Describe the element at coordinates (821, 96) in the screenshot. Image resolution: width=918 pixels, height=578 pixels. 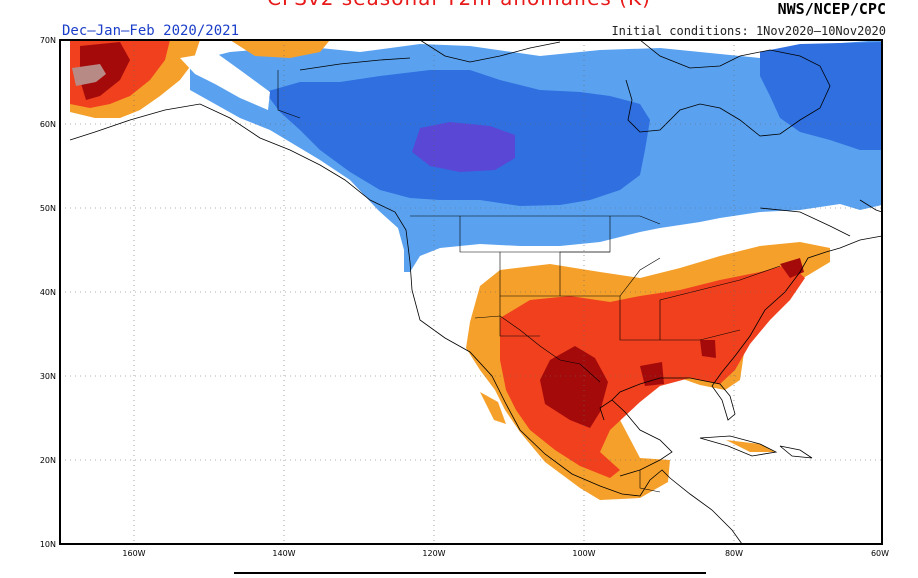
I see `blue-region-east` at that location.